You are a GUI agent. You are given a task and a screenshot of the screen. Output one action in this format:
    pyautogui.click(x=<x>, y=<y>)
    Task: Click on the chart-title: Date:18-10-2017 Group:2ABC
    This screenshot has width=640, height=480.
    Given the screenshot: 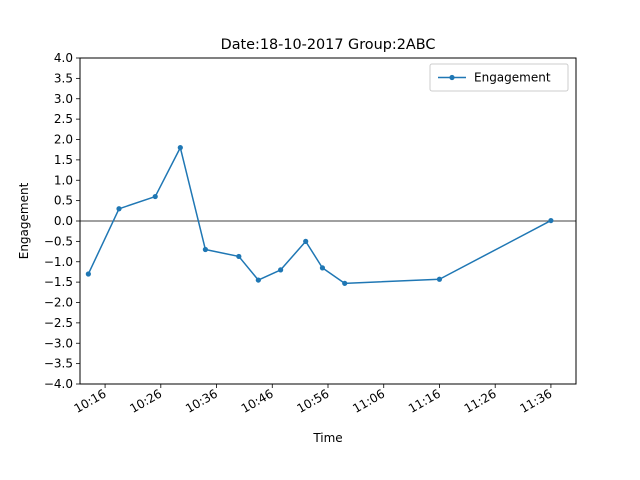 What is the action you would take?
    pyautogui.click(x=328, y=45)
    